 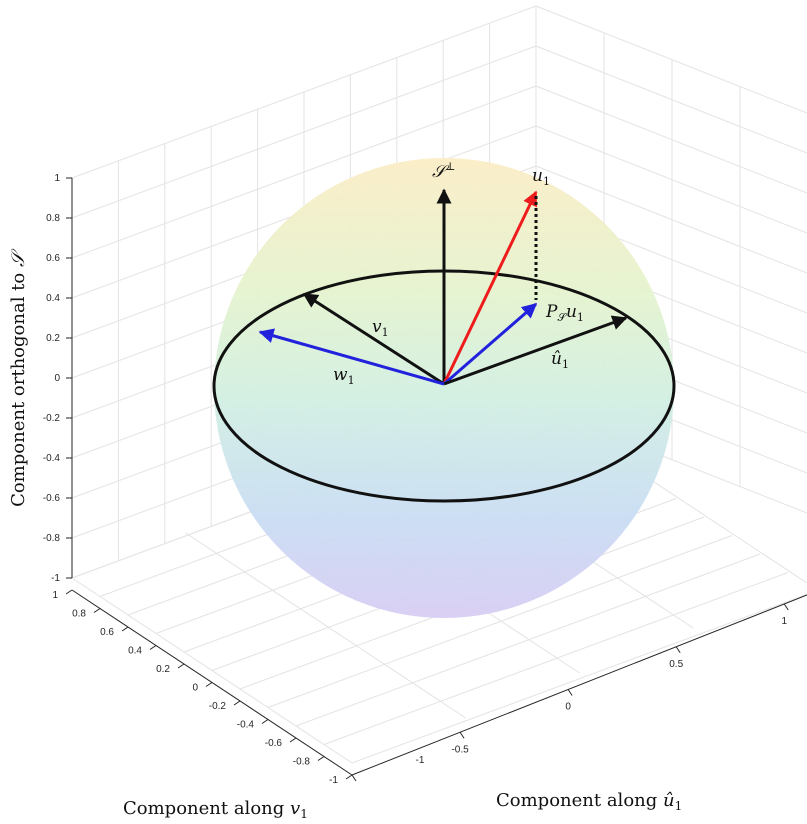 What do you see at coordinates (420, 760) in the screenshot?
I see `y-tick-label: -1` at bounding box center [420, 760].